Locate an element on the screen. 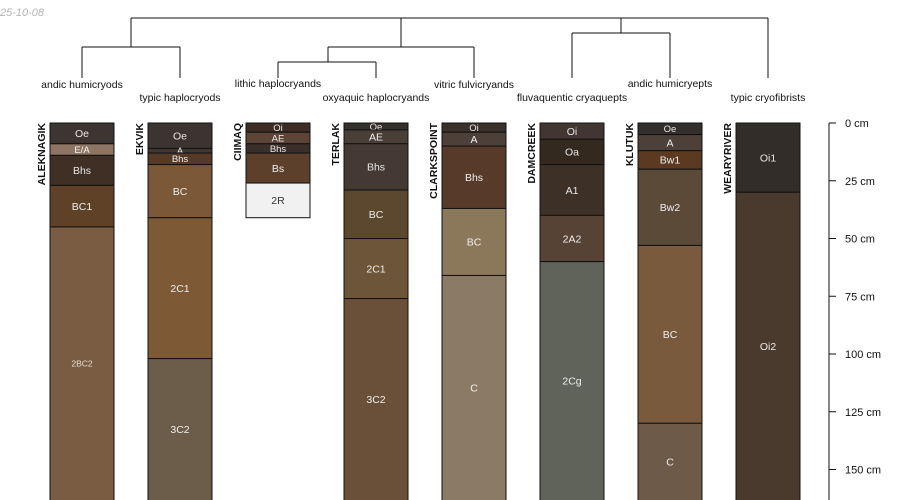 This screenshot has width=900, height=500. horizon-label: Oi2 is located at coordinates (768, 347).